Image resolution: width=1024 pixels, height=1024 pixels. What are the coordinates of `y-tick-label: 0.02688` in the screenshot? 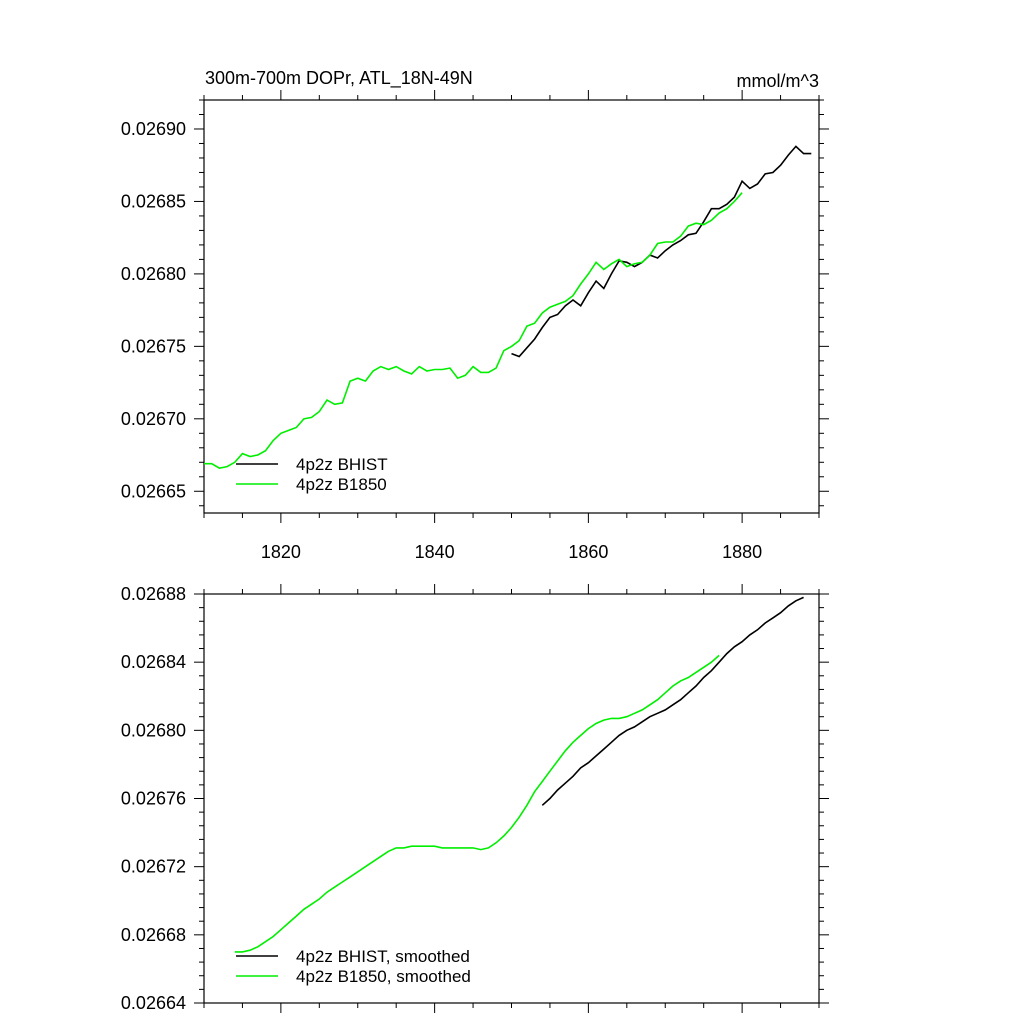 It's located at (153, 594).